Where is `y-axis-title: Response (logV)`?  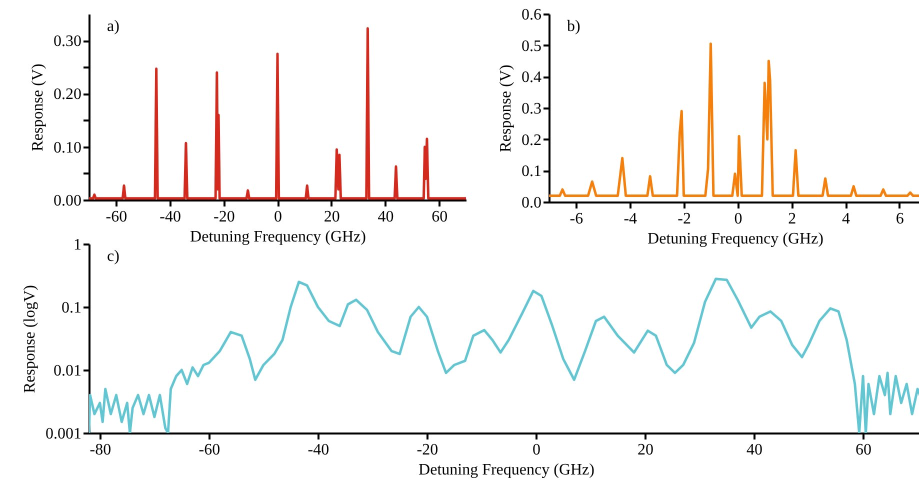
y-axis-title: Response (logV) is located at coordinates (30, 339).